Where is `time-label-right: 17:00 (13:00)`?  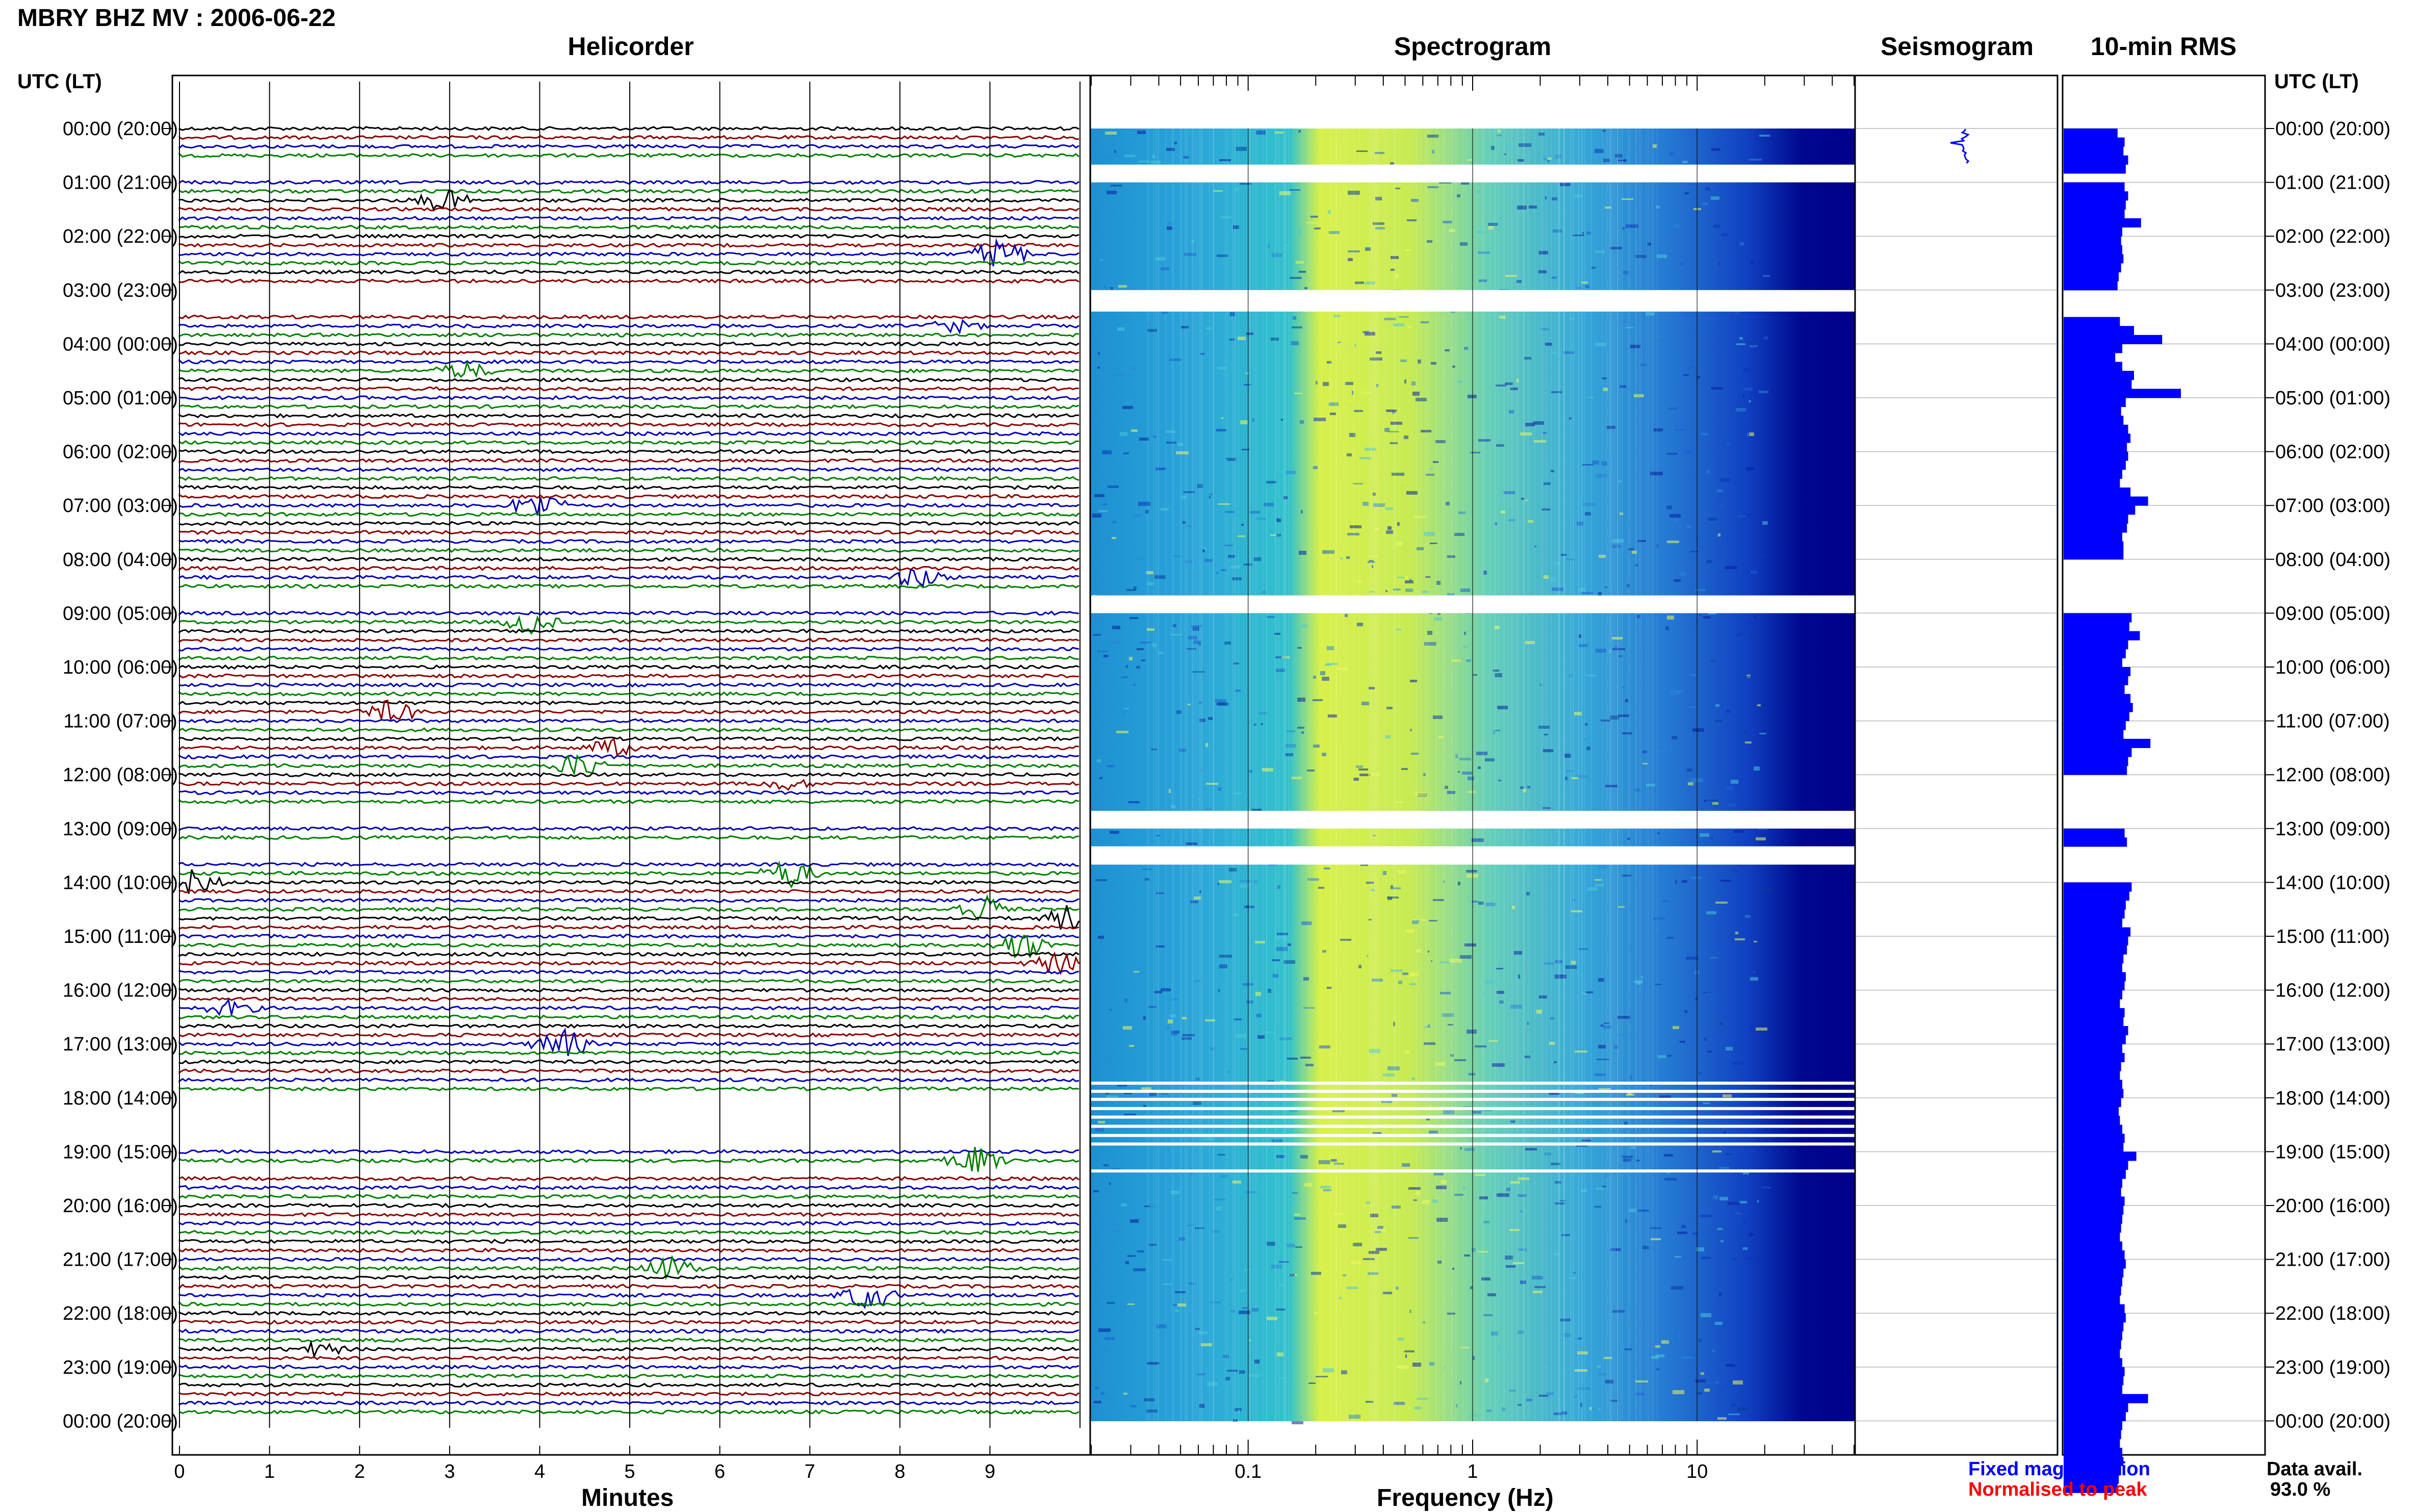
time-label-right: 17:00 (13:00) is located at coordinates (2332, 1044).